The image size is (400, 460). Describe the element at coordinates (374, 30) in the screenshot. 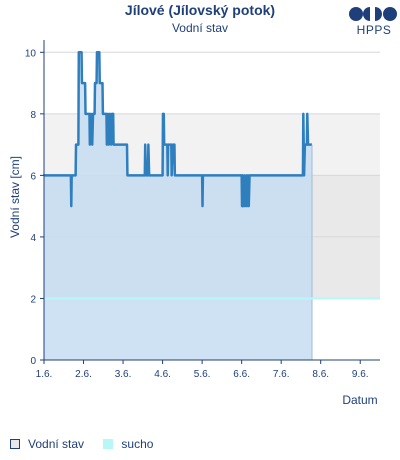

I see `logo-text: HPPS` at that location.